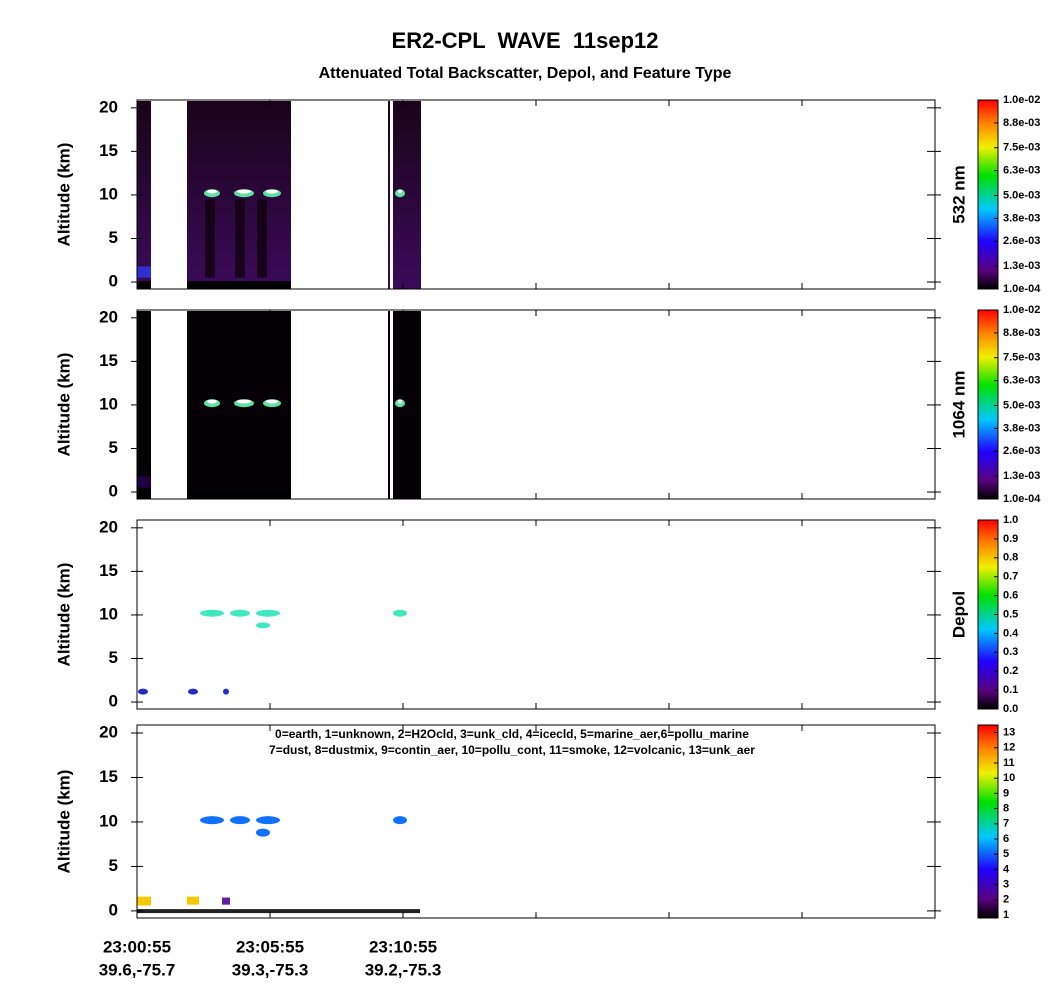 Image resolution: width=1050 pixels, height=1000 pixels. Describe the element at coordinates (144, 405) in the screenshot. I see `data-block` at that location.